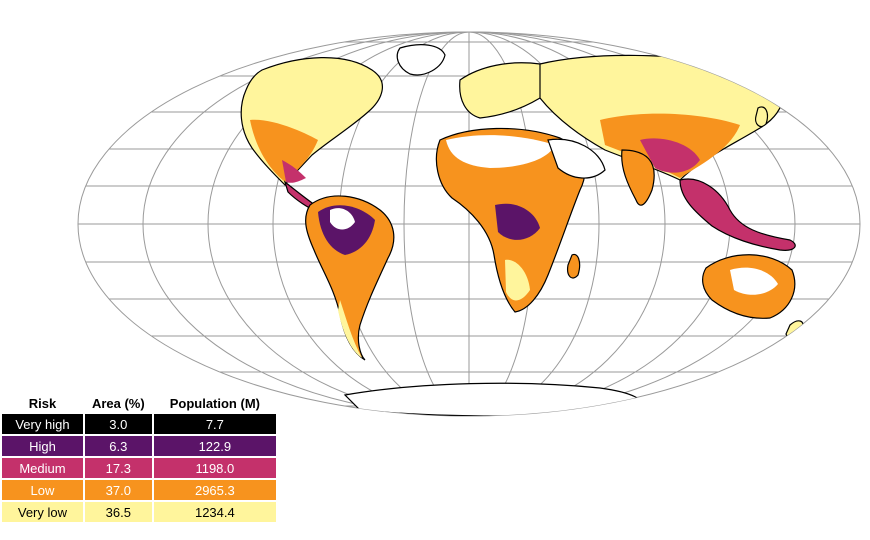 The height and width of the screenshot is (540, 870). I want to click on arabia, so click(576, 158).